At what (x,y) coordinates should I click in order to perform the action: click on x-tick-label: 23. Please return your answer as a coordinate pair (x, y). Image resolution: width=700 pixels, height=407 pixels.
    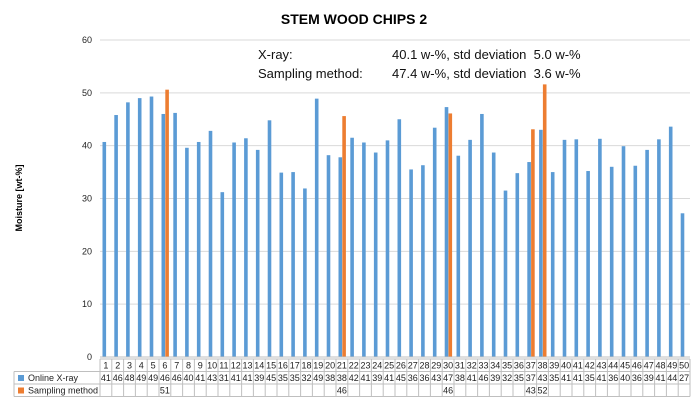
    Looking at the image, I should click on (365, 366).